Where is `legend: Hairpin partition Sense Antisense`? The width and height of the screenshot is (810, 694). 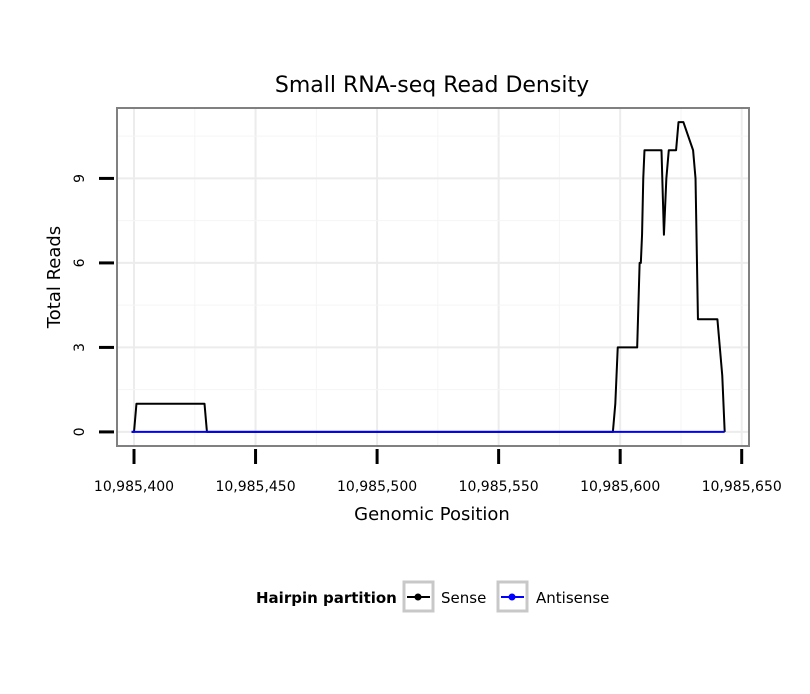
legend: Hairpin partition Sense Antisense is located at coordinates (432, 596).